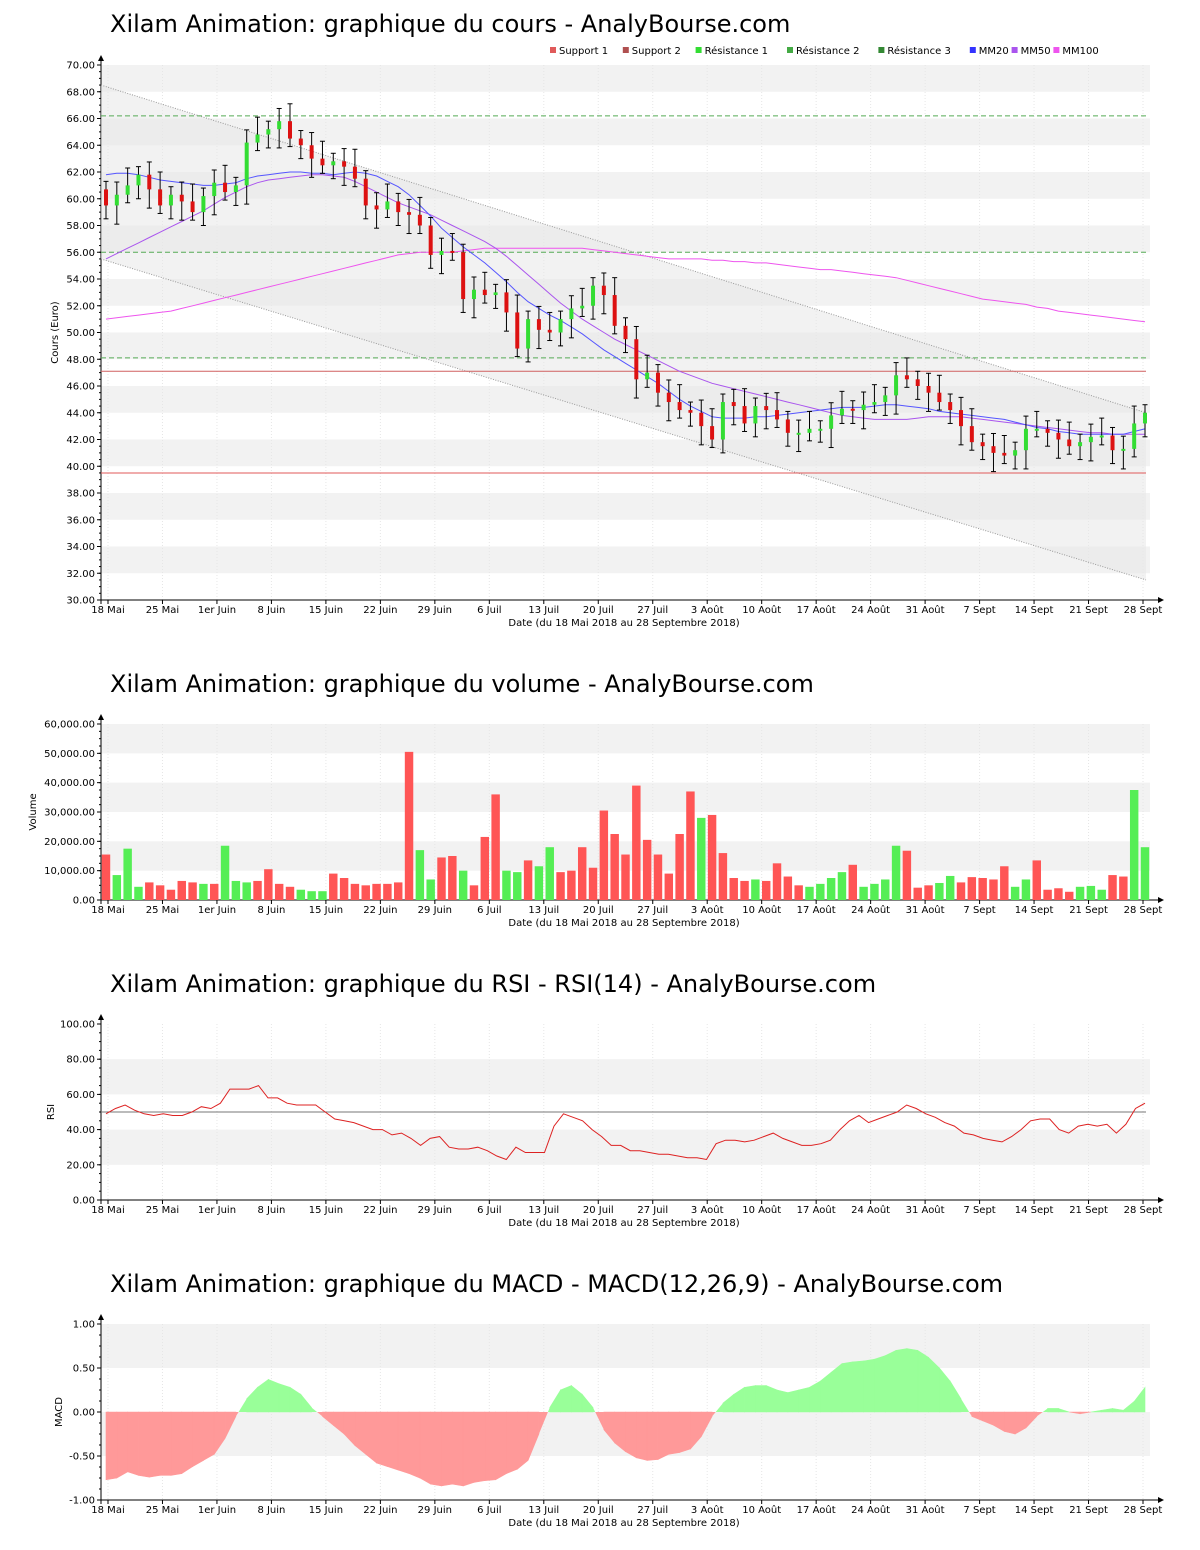  What do you see at coordinates (1034, 610) in the screenshot?
I see `x-tick-label: 14 Sept` at bounding box center [1034, 610].